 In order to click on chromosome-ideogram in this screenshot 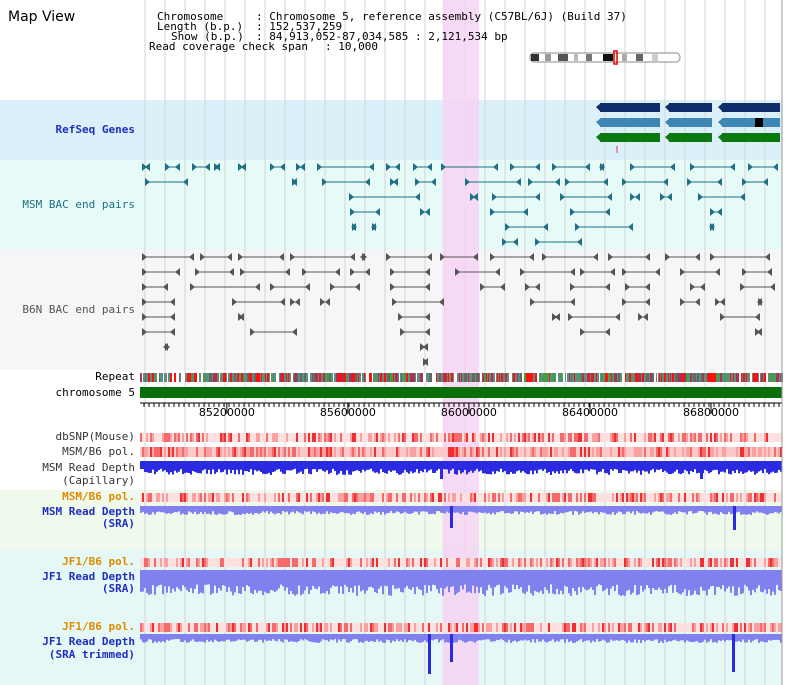, I will do `click(605, 57)`.